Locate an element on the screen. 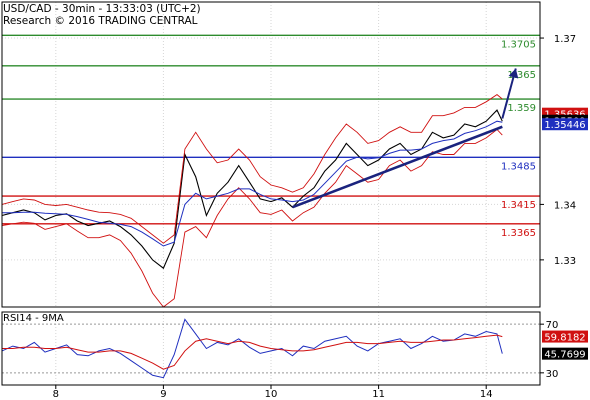 The height and width of the screenshot is (400, 590). x-tick-label: 8 is located at coordinates (56, 394).